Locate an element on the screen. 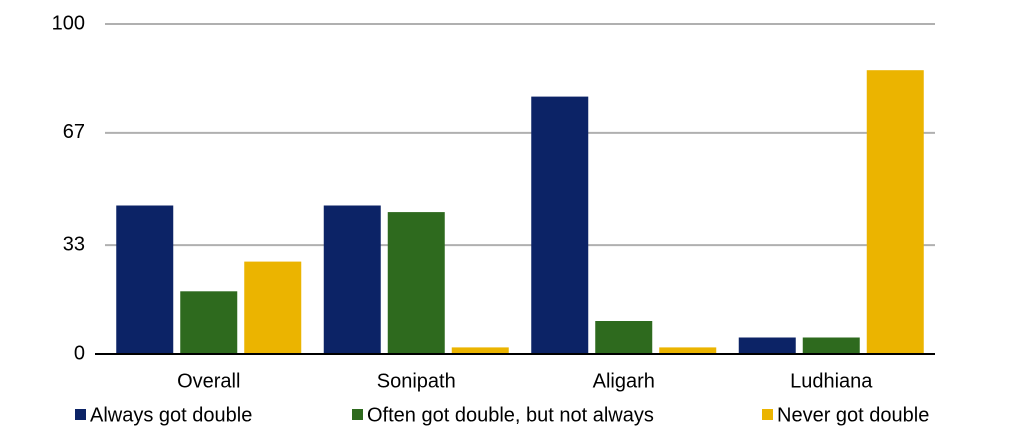 The image size is (1030, 431). legend-label: Always got double is located at coordinates (171, 415).